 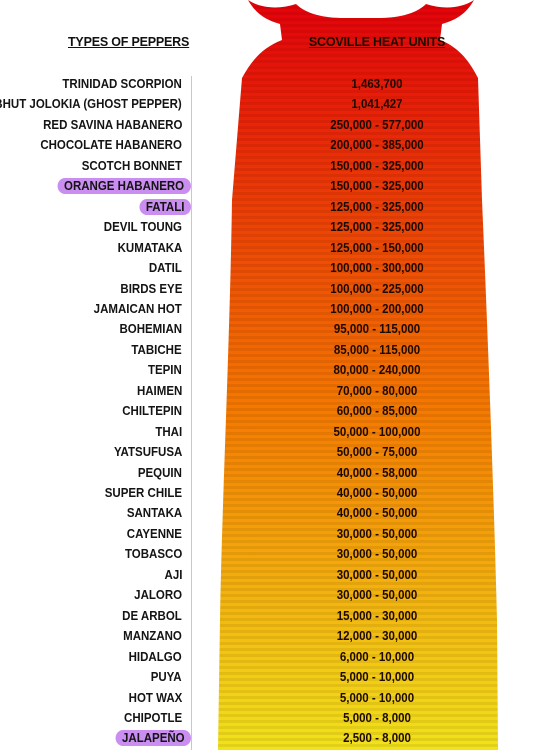 What do you see at coordinates (152, 636) in the screenshot?
I see `pepper-name: MANZANO` at bounding box center [152, 636].